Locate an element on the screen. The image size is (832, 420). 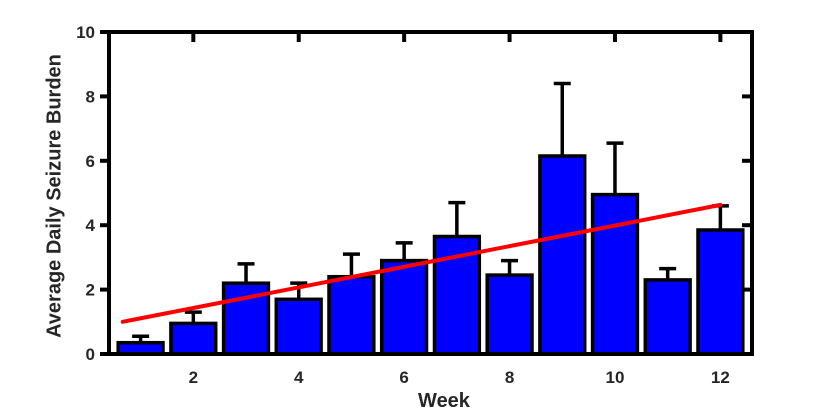
x-tick-label-10: 10 is located at coordinates (615, 377).